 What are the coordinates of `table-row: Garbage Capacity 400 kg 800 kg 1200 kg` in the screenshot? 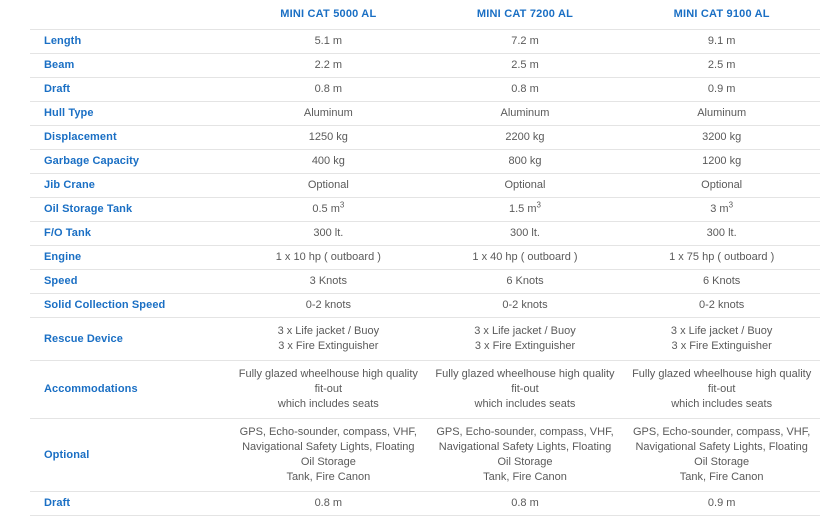 It's located at (425, 161).